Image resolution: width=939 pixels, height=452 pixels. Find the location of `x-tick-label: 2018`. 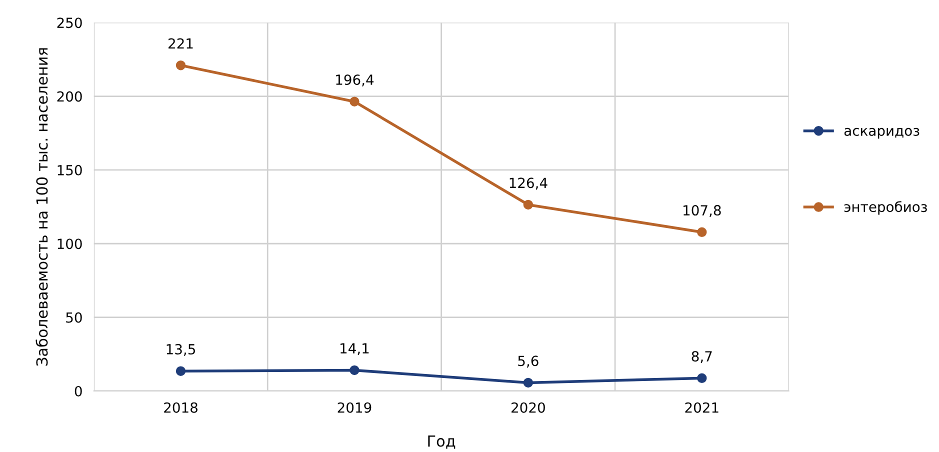

x-tick-label: 2018 is located at coordinates (181, 407).